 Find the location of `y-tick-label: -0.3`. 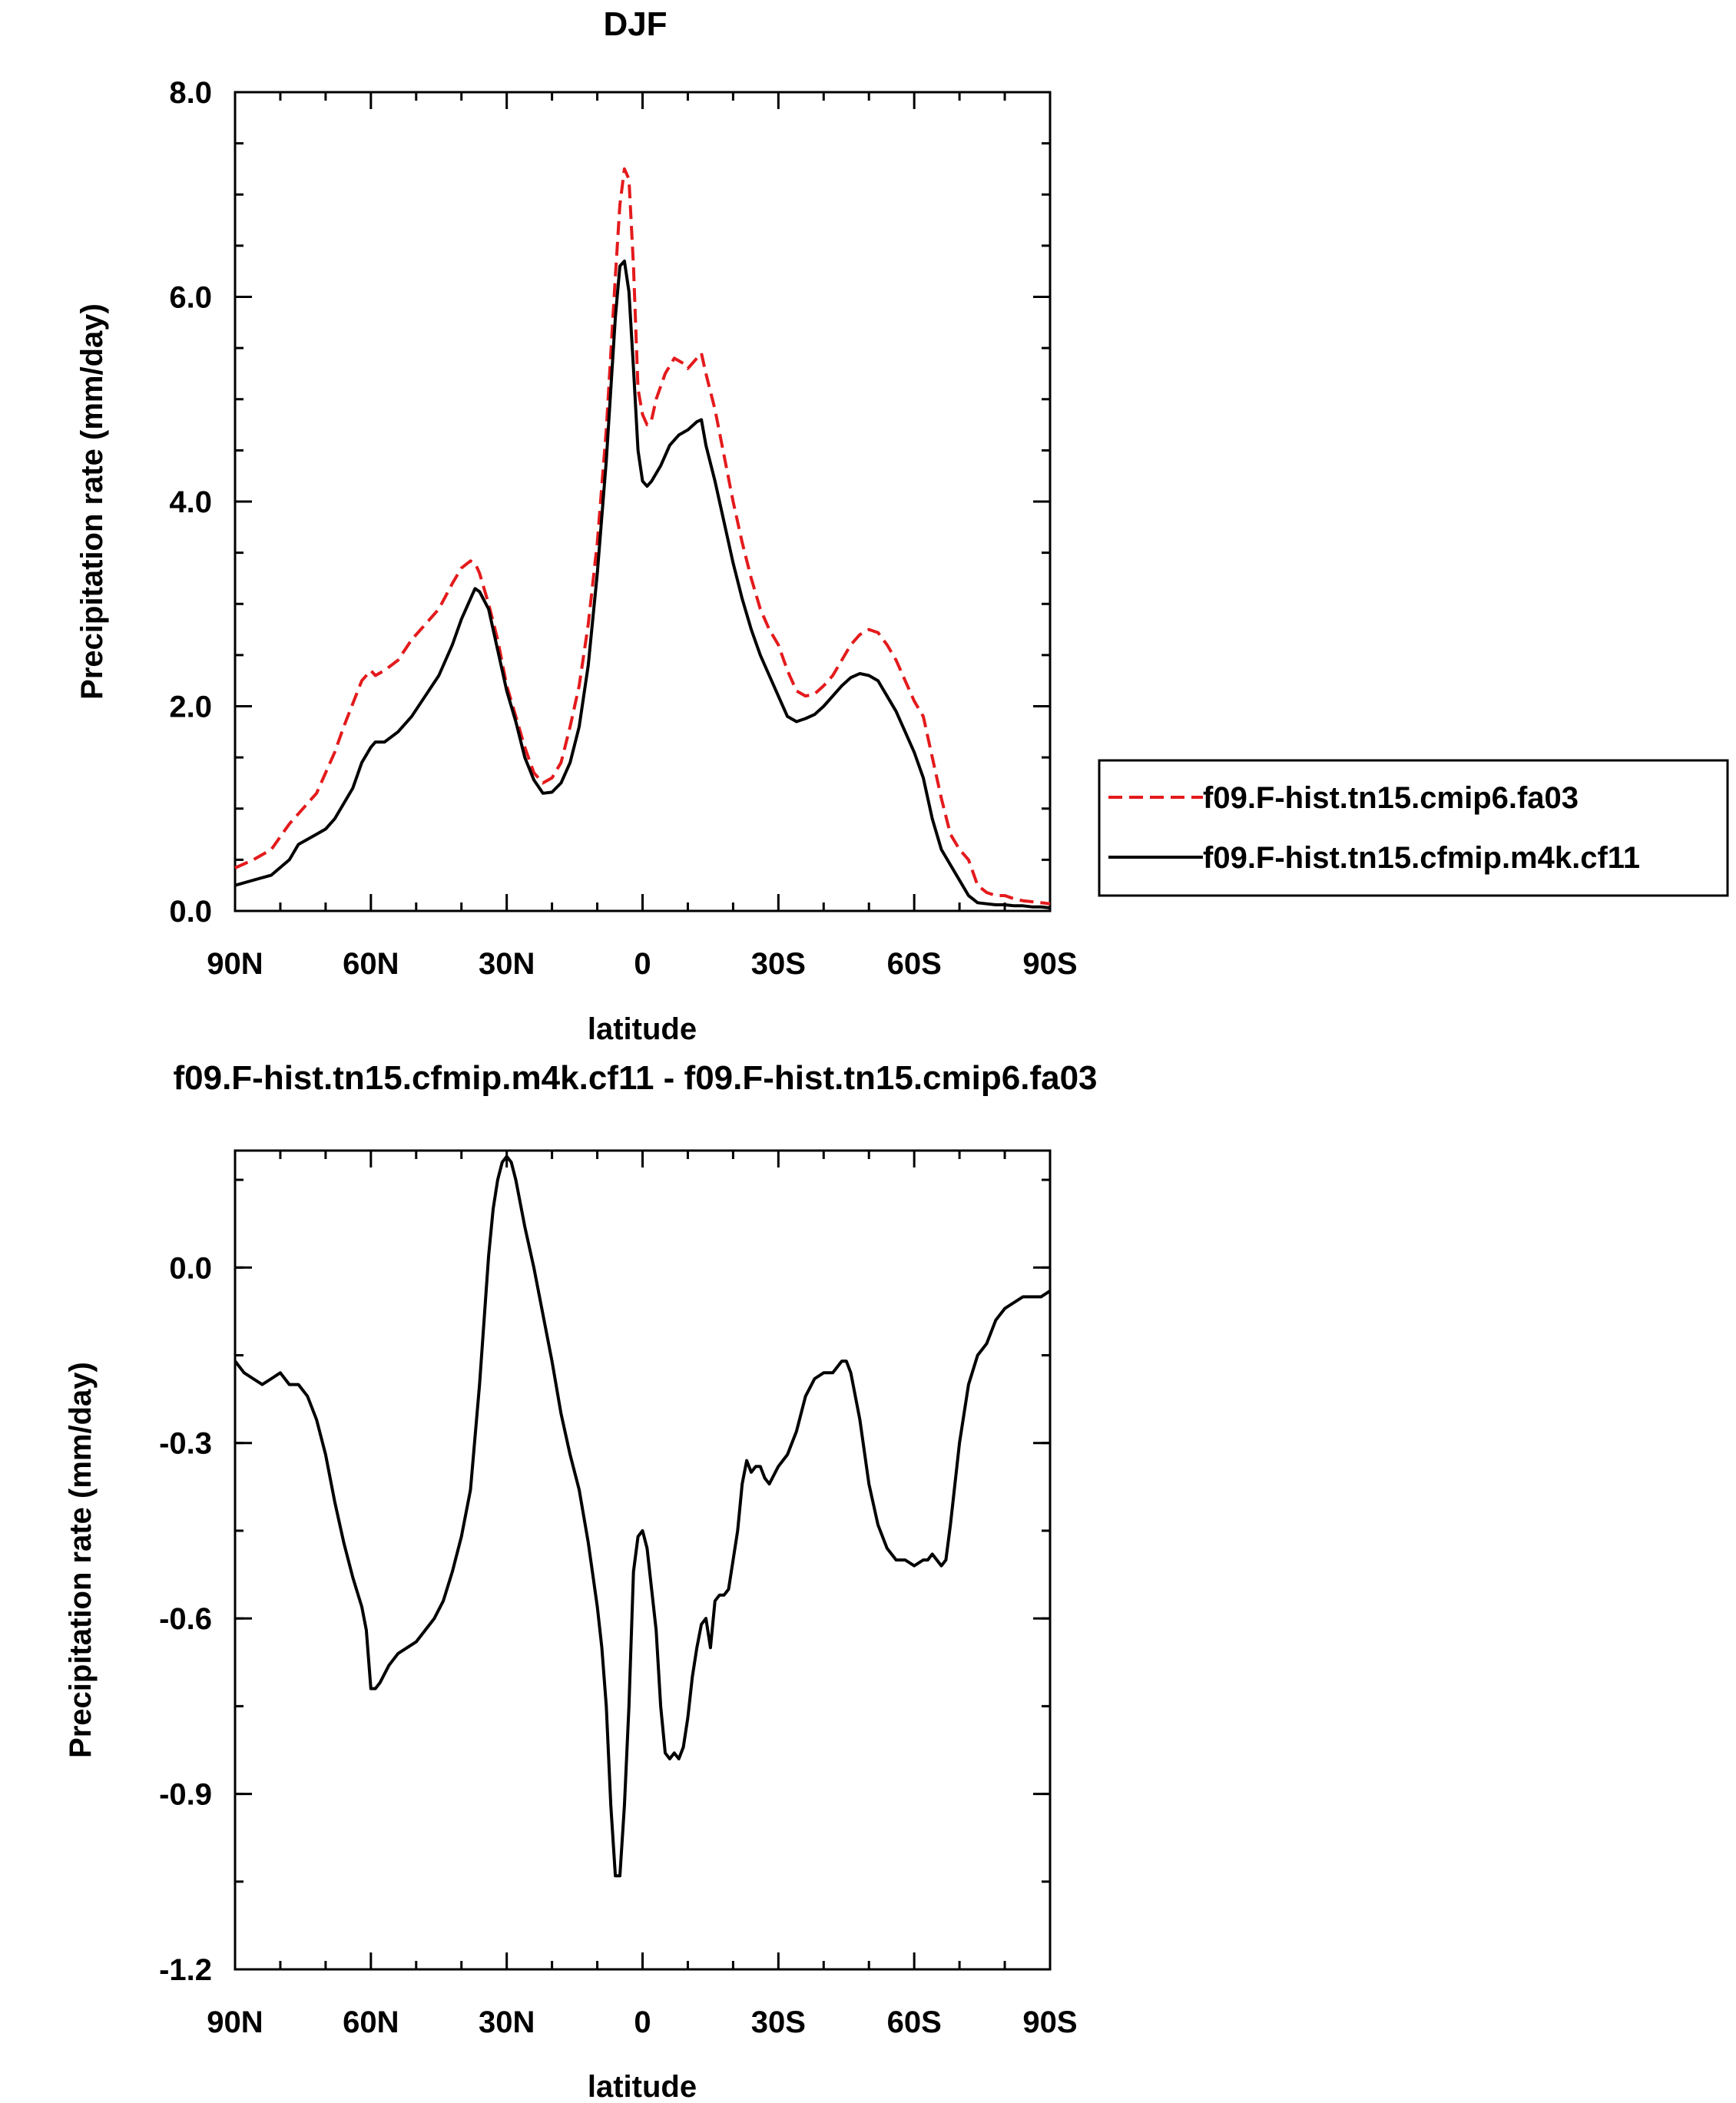

y-tick-label: -0.3 is located at coordinates (185, 1444).